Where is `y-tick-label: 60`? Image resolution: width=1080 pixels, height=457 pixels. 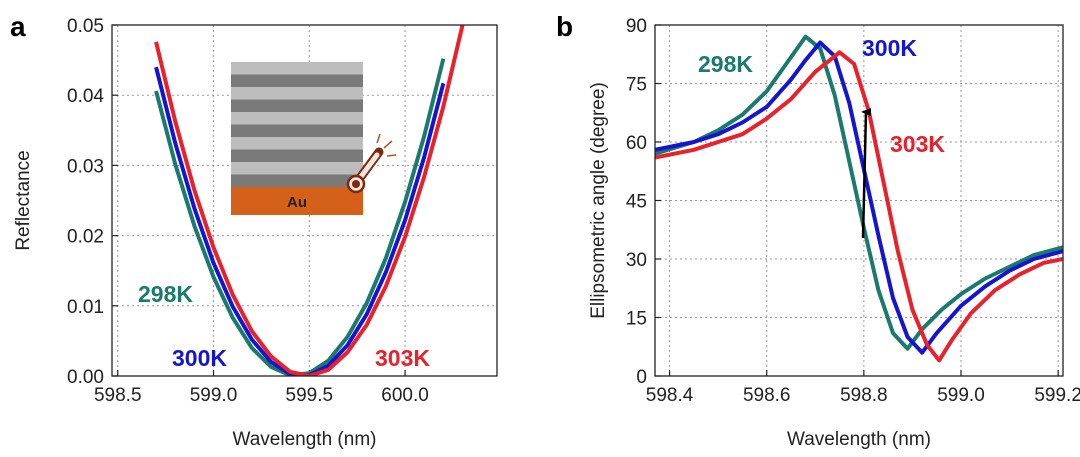 y-tick-label: 60 is located at coordinates (636, 143).